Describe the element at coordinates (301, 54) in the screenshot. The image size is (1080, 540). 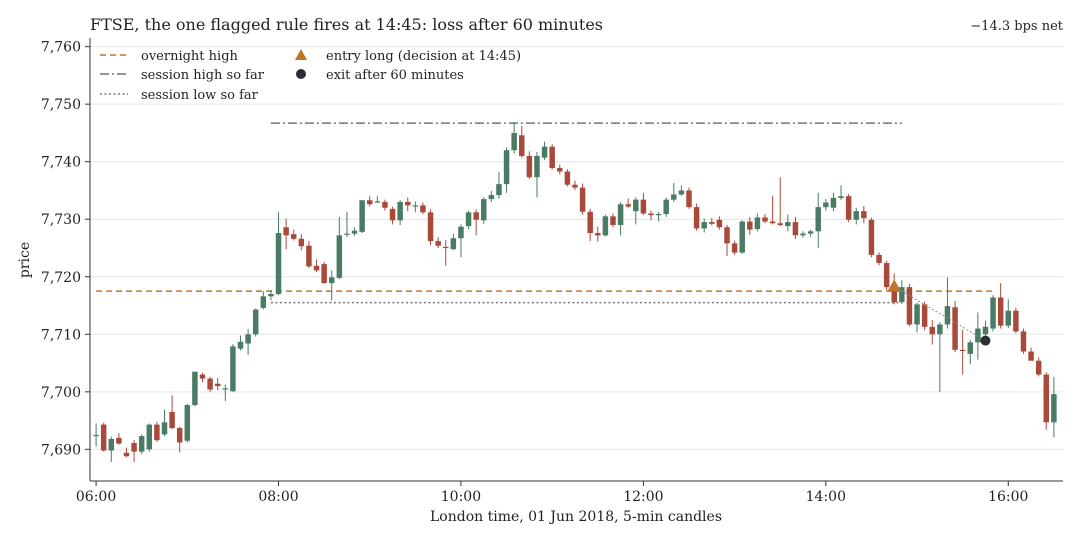
I see `legend-entry-marker-swatch` at that location.